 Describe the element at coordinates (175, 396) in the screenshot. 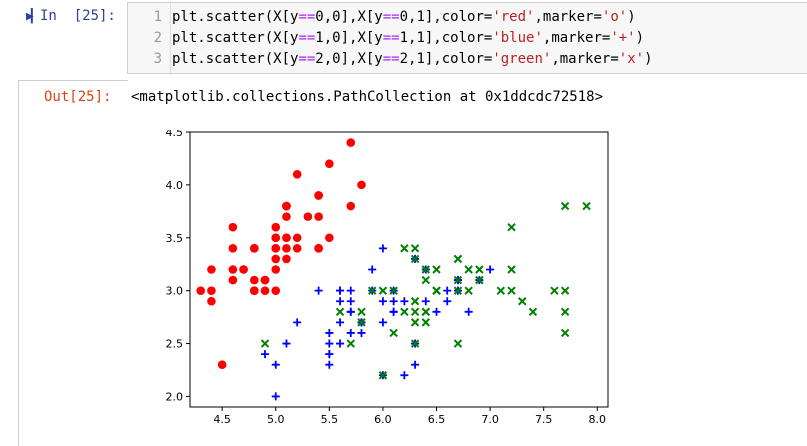

I see `y-tick-label: 2.0` at that location.